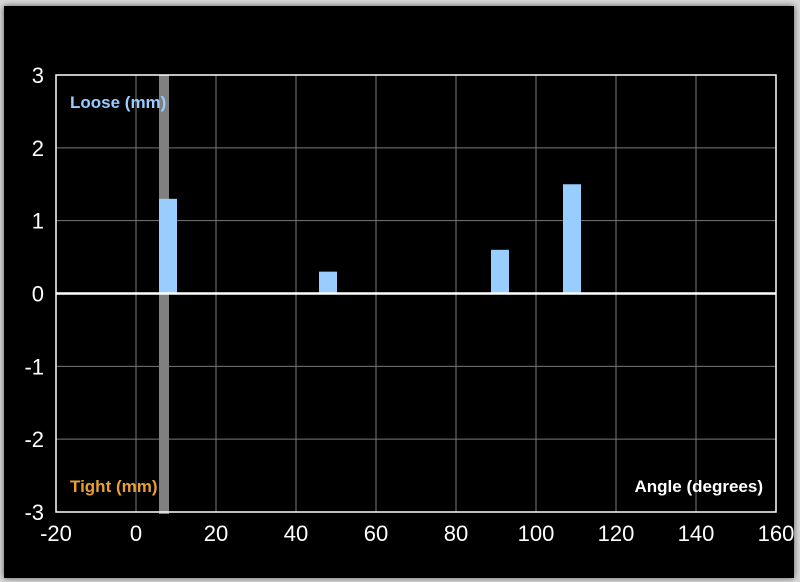 The image size is (800, 582). What do you see at coordinates (34, 512) in the screenshot?
I see `y-tick-label: -3` at bounding box center [34, 512].